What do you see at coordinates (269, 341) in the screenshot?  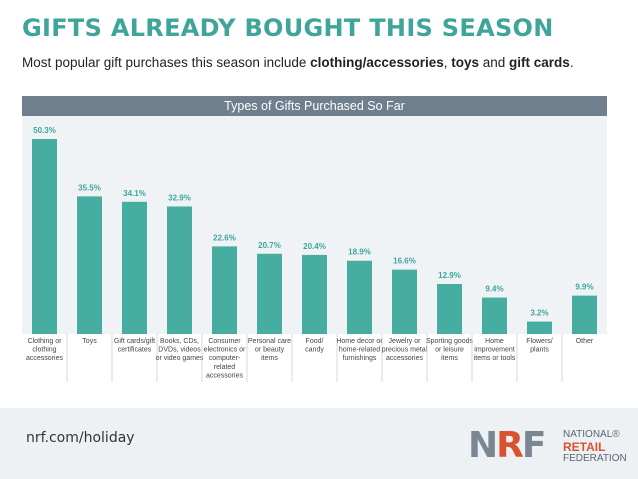 I see `category-label: Personal care` at bounding box center [269, 341].